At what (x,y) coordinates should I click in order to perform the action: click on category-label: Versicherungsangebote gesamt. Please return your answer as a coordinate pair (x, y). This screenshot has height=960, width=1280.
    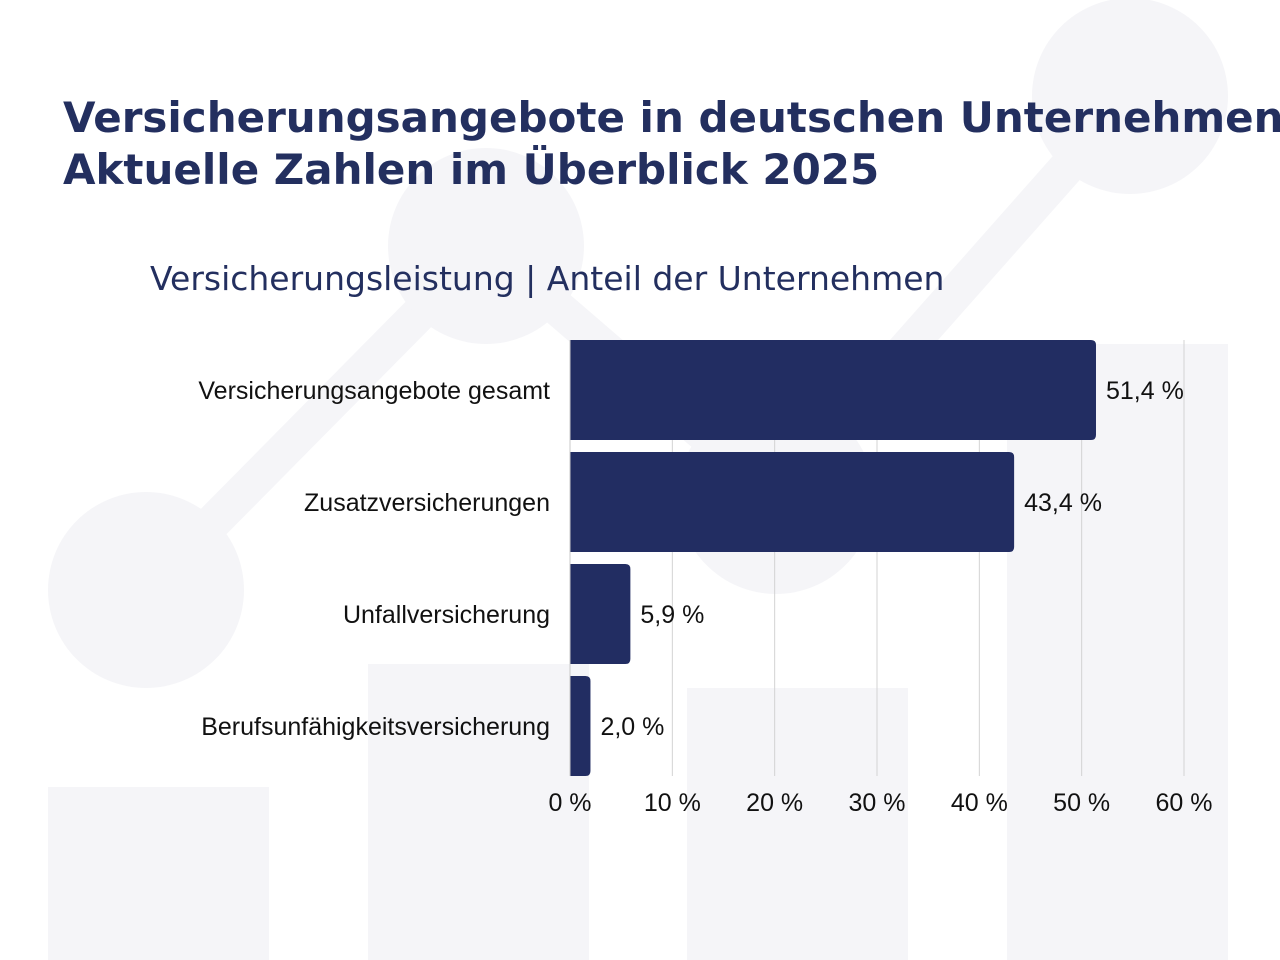
    Looking at the image, I should click on (374, 391).